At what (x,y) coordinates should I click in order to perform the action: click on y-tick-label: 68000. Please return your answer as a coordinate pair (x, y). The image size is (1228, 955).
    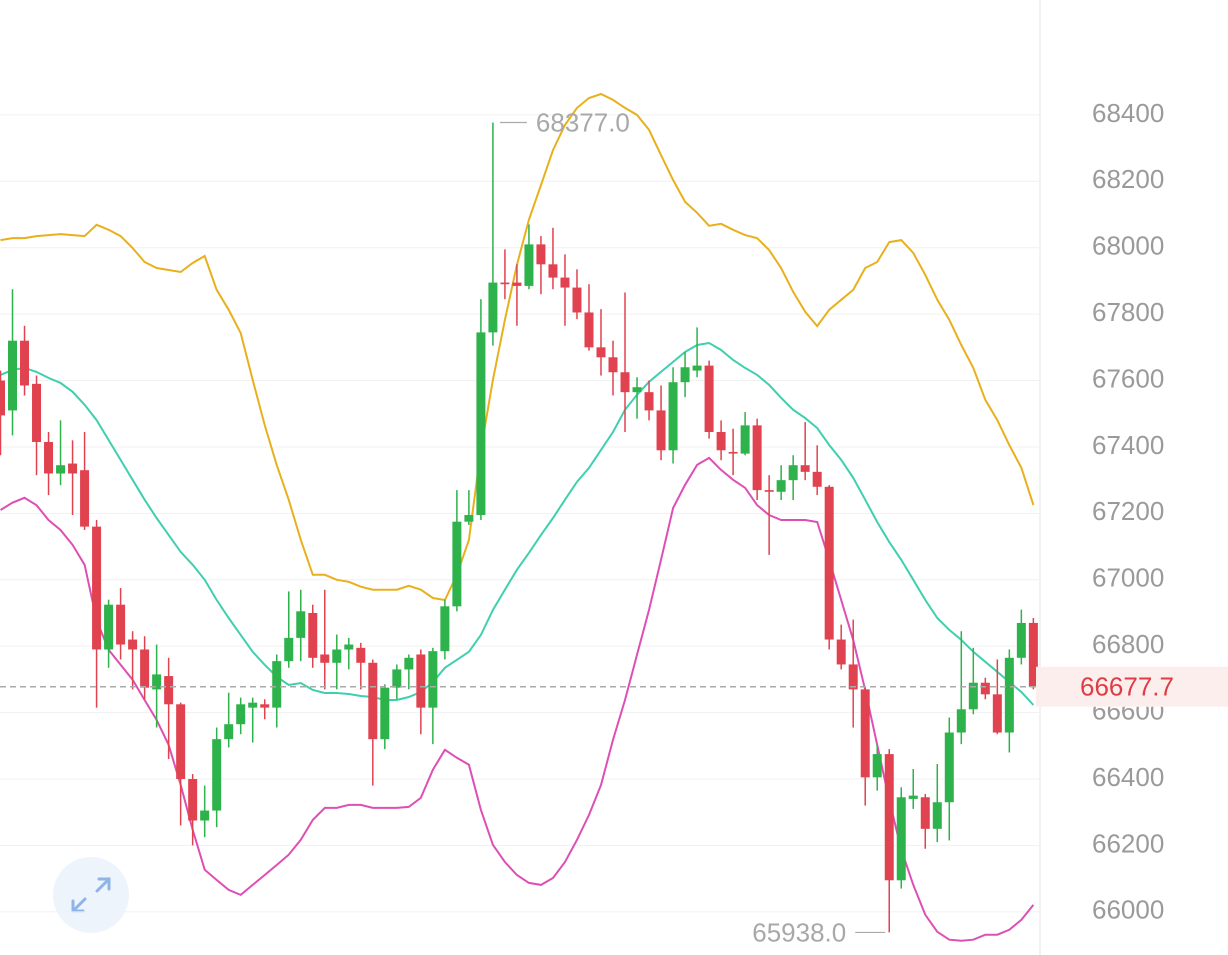
    Looking at the image, I should click on (1128, 246).